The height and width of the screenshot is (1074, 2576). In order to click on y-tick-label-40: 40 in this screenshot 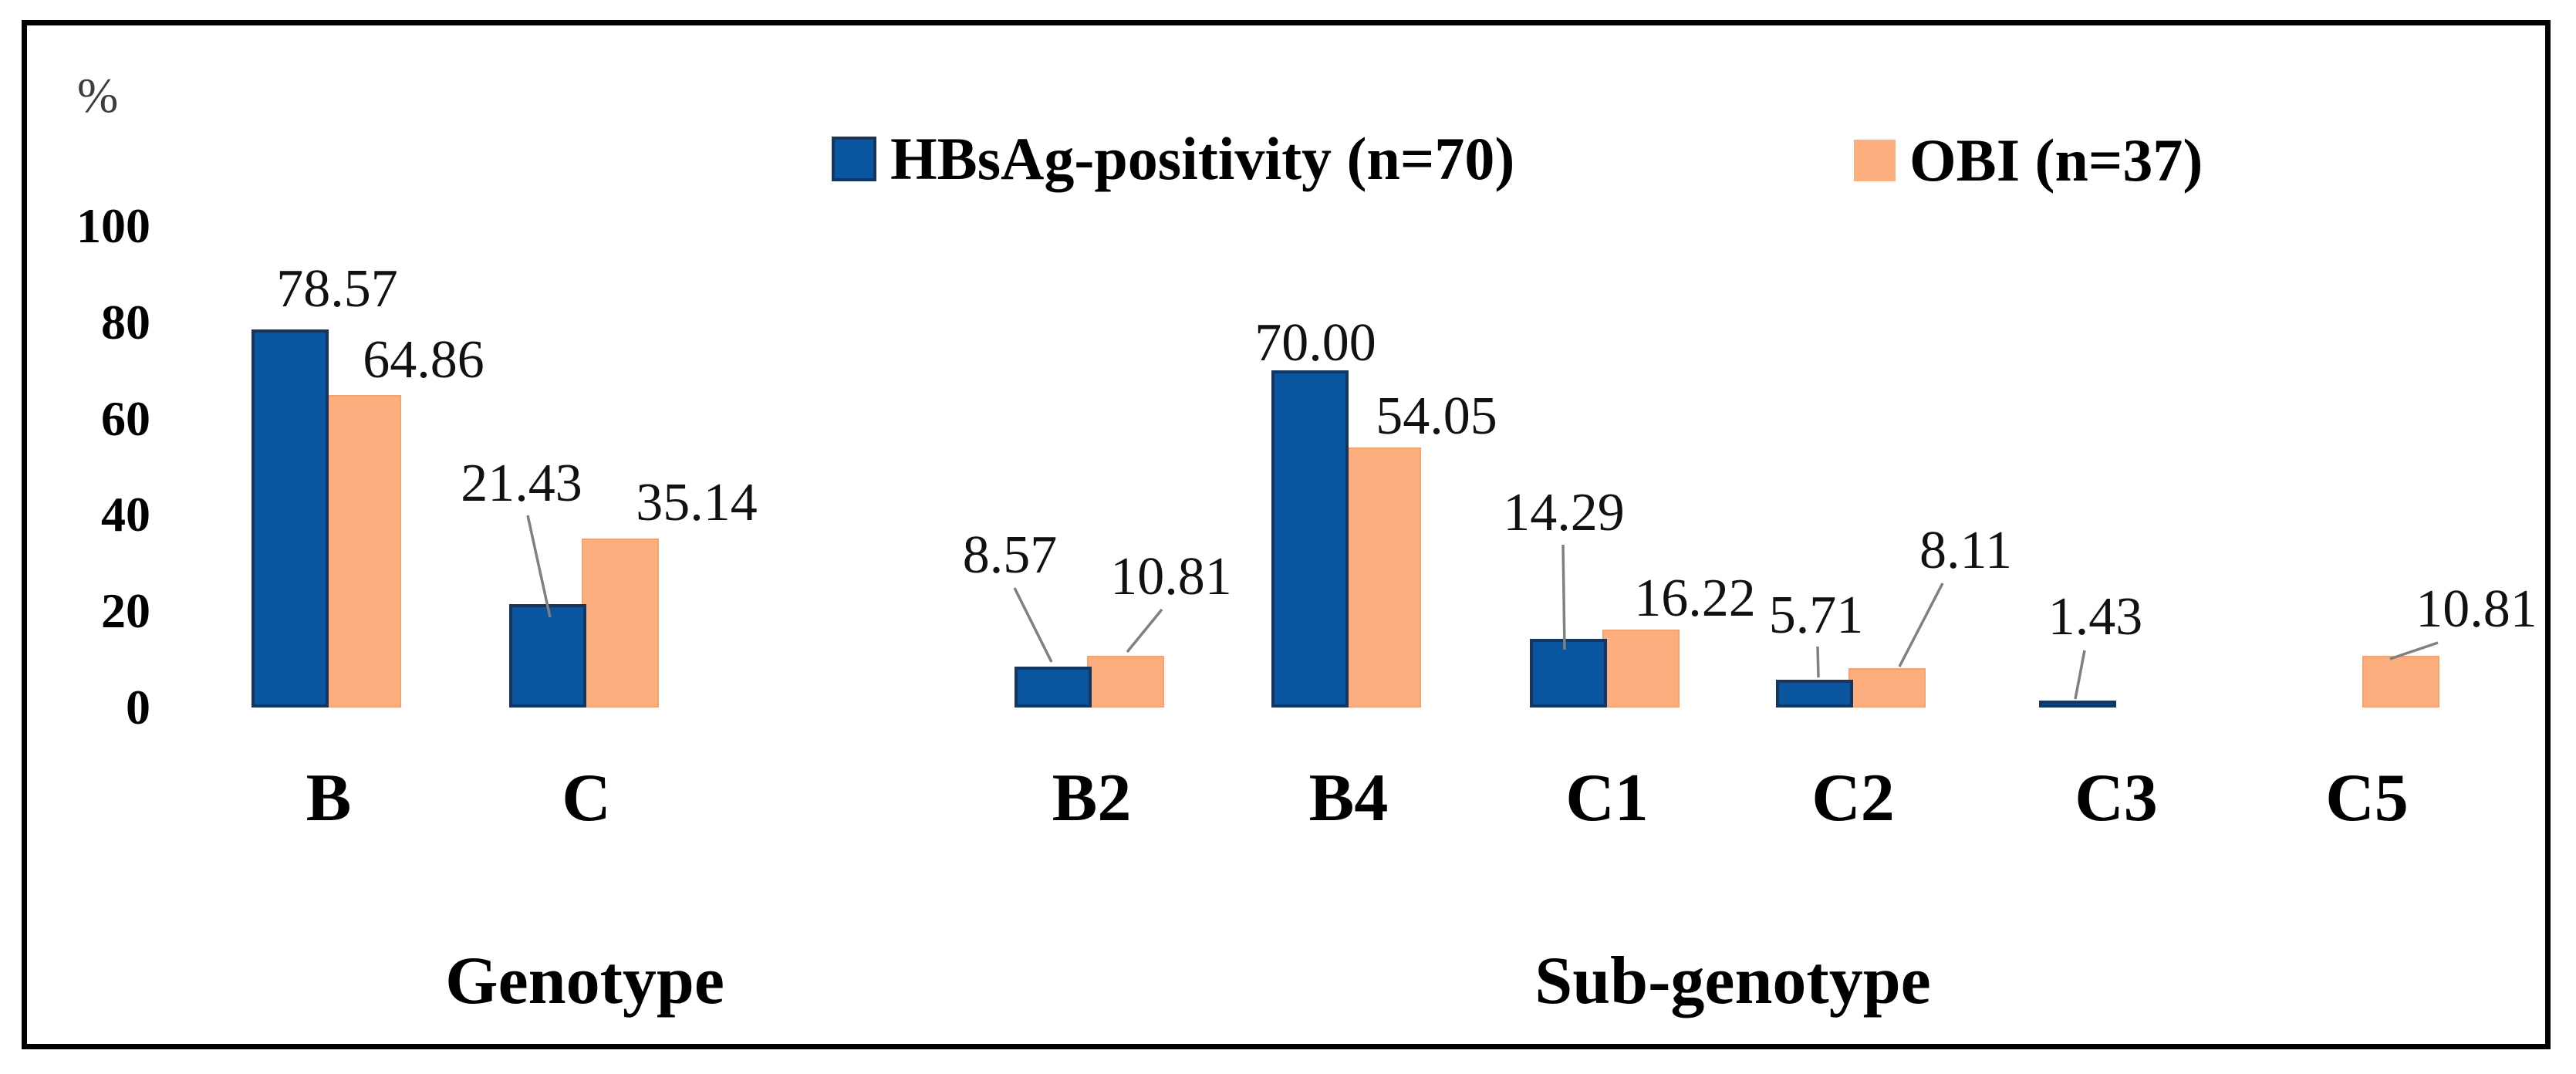, I will do `click(125, 514)`.